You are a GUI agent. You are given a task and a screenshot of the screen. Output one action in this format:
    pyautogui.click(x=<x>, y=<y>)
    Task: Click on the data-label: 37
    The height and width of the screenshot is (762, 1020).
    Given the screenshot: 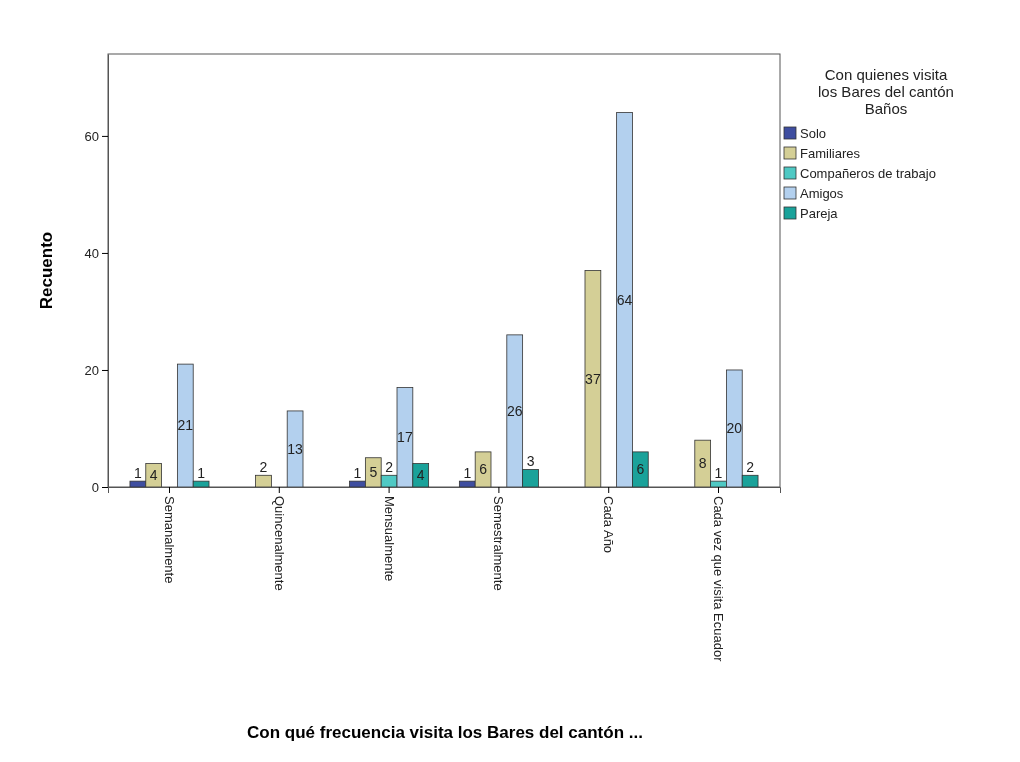 What is the action you would take?
    pyautogui.click(x=593, y=378)
    